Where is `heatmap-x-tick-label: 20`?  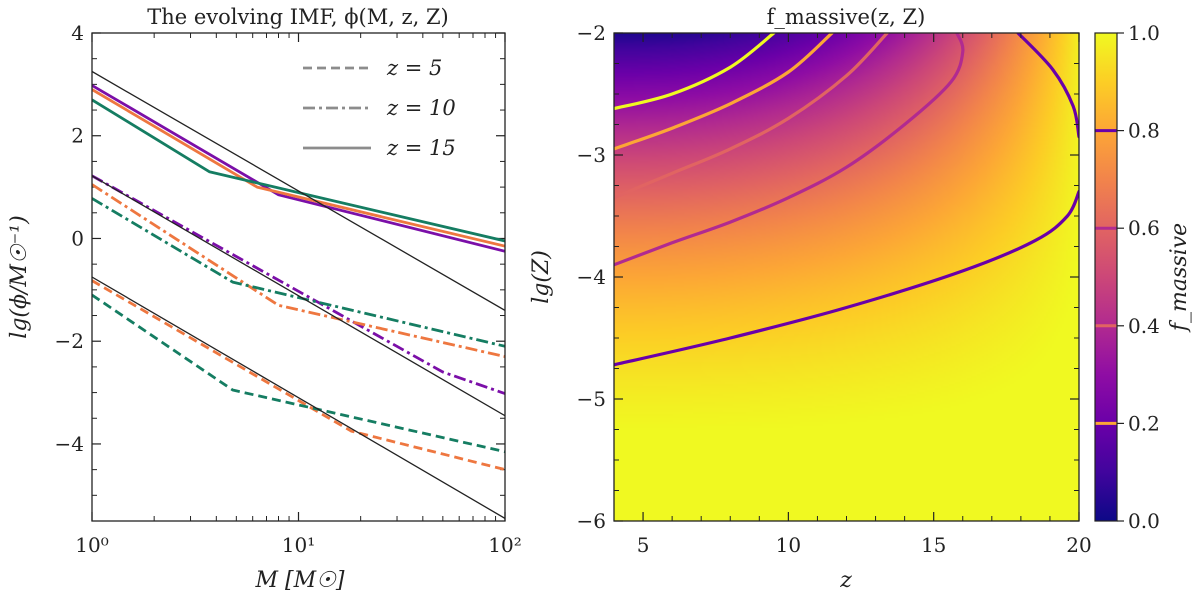
heatmap-x-tick-label: 20 is located at coordinates (1078, 545).